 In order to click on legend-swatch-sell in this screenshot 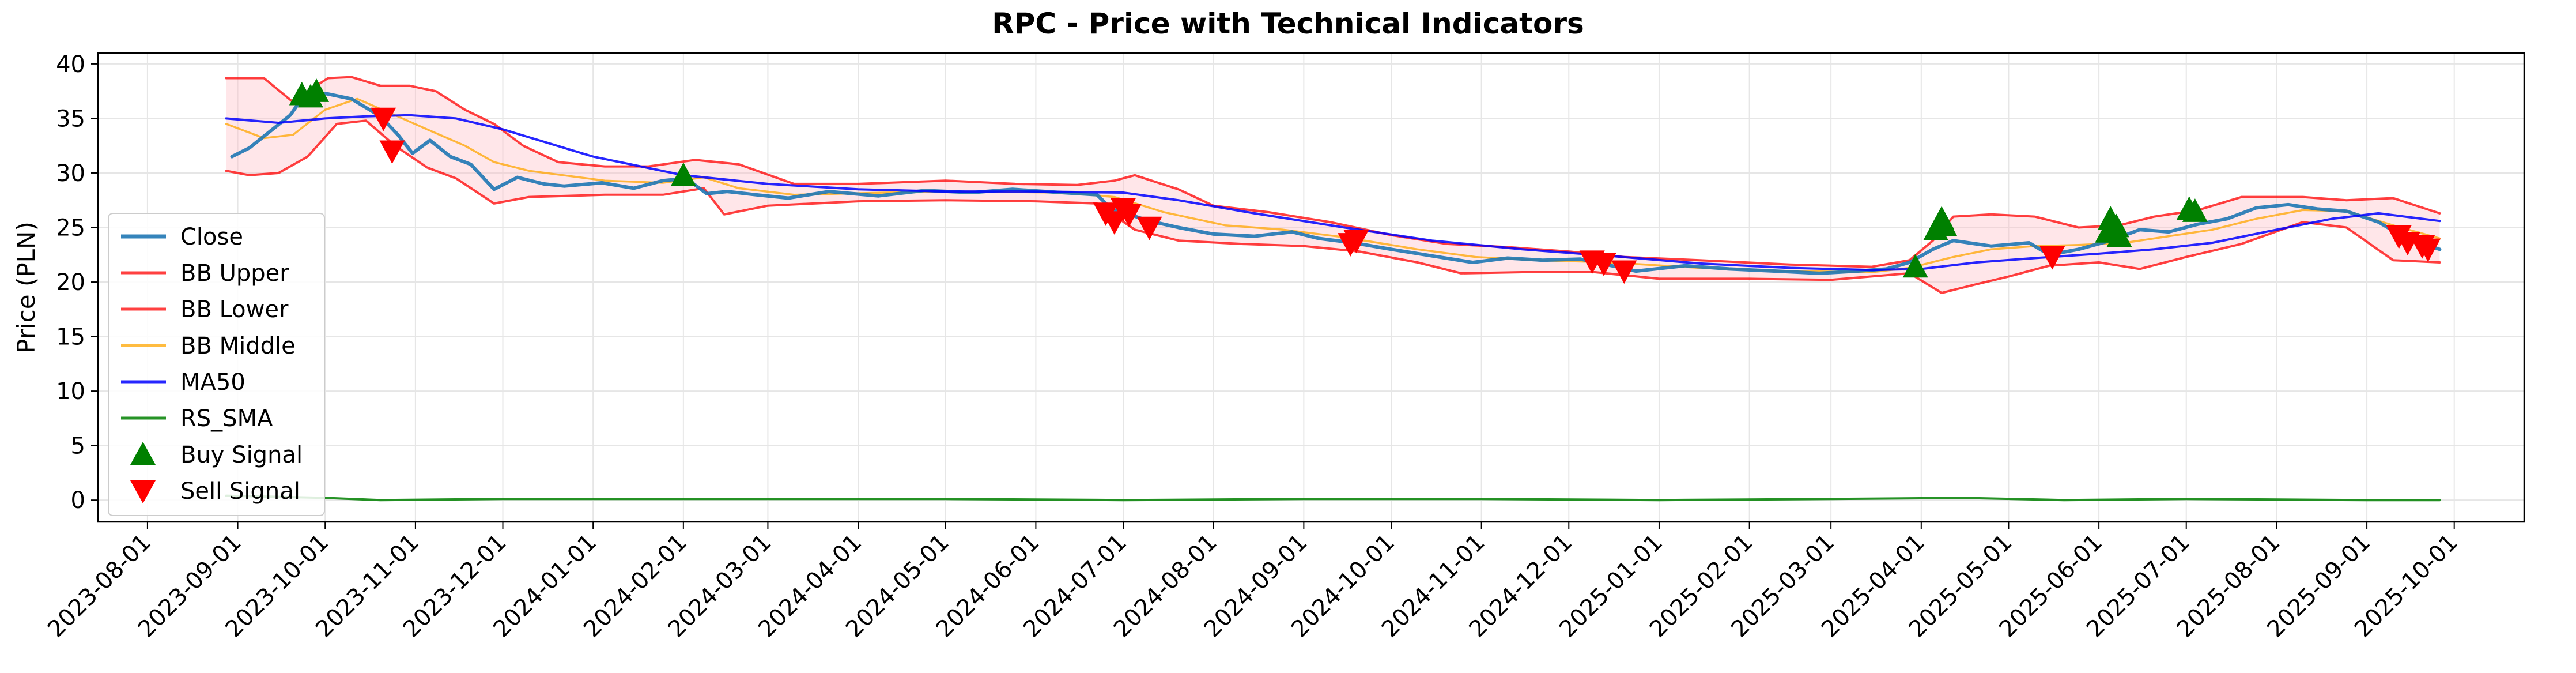, I will do `click(143, 491)`.